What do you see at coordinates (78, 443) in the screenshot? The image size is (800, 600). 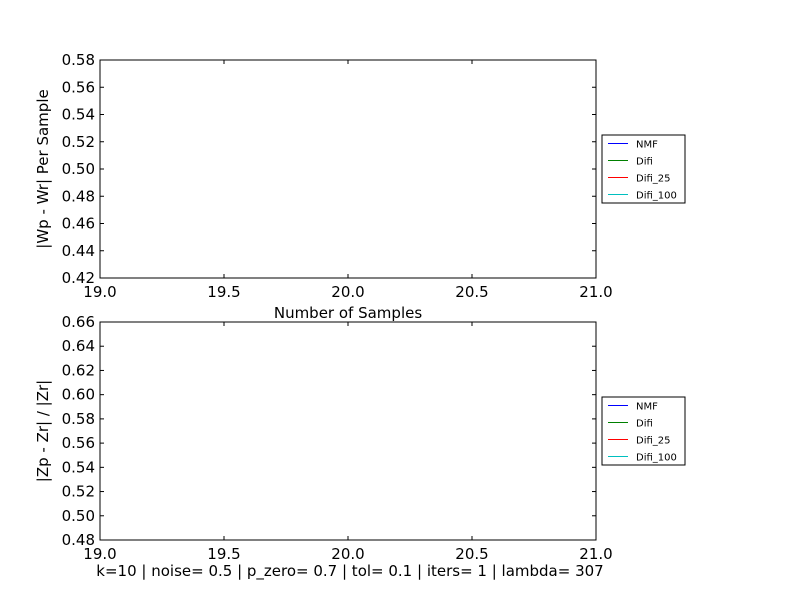 I see `chart2-y-tick-label: 0.56` at bounding box center [78, 443].